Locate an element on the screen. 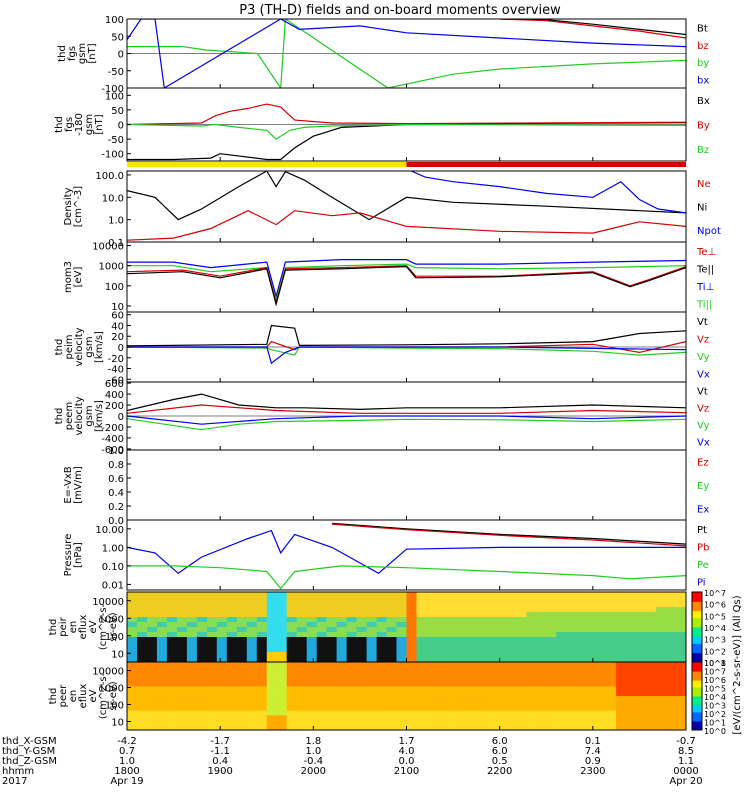 This screenshot has height=800, width=750. y-axis-label-line: thd is located at coordinates (59, 124).